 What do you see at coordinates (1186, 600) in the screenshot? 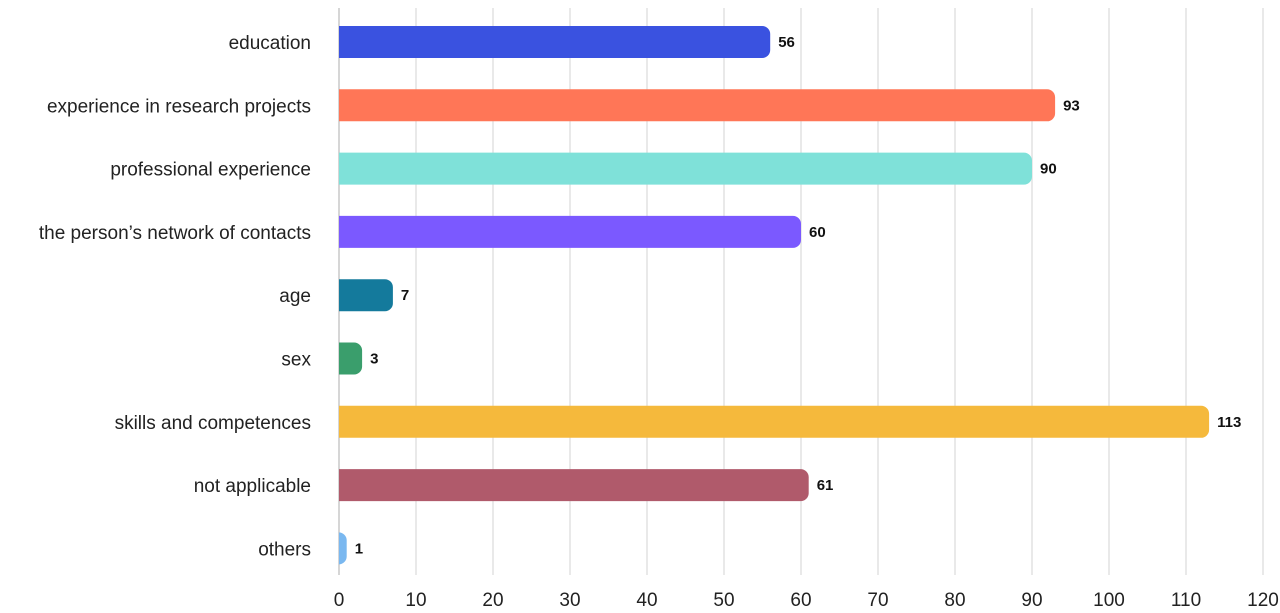
I see `x-tick-label: 110` at bounding box center [1186, 600].